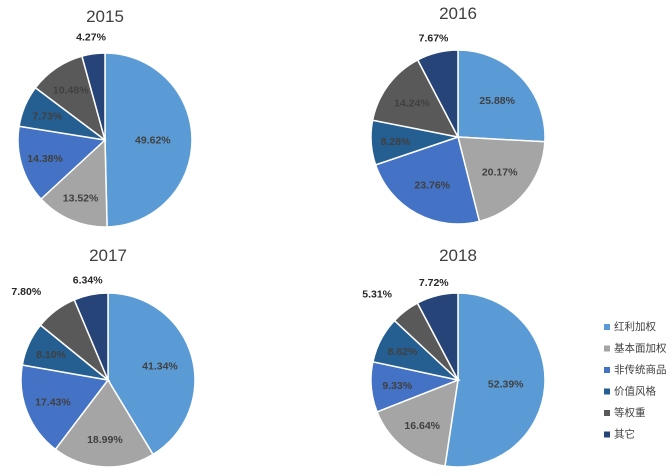 The height and width of the screenshot is (476, 672). I want to click on legend-label: 基本面加权, so click(640, 348).